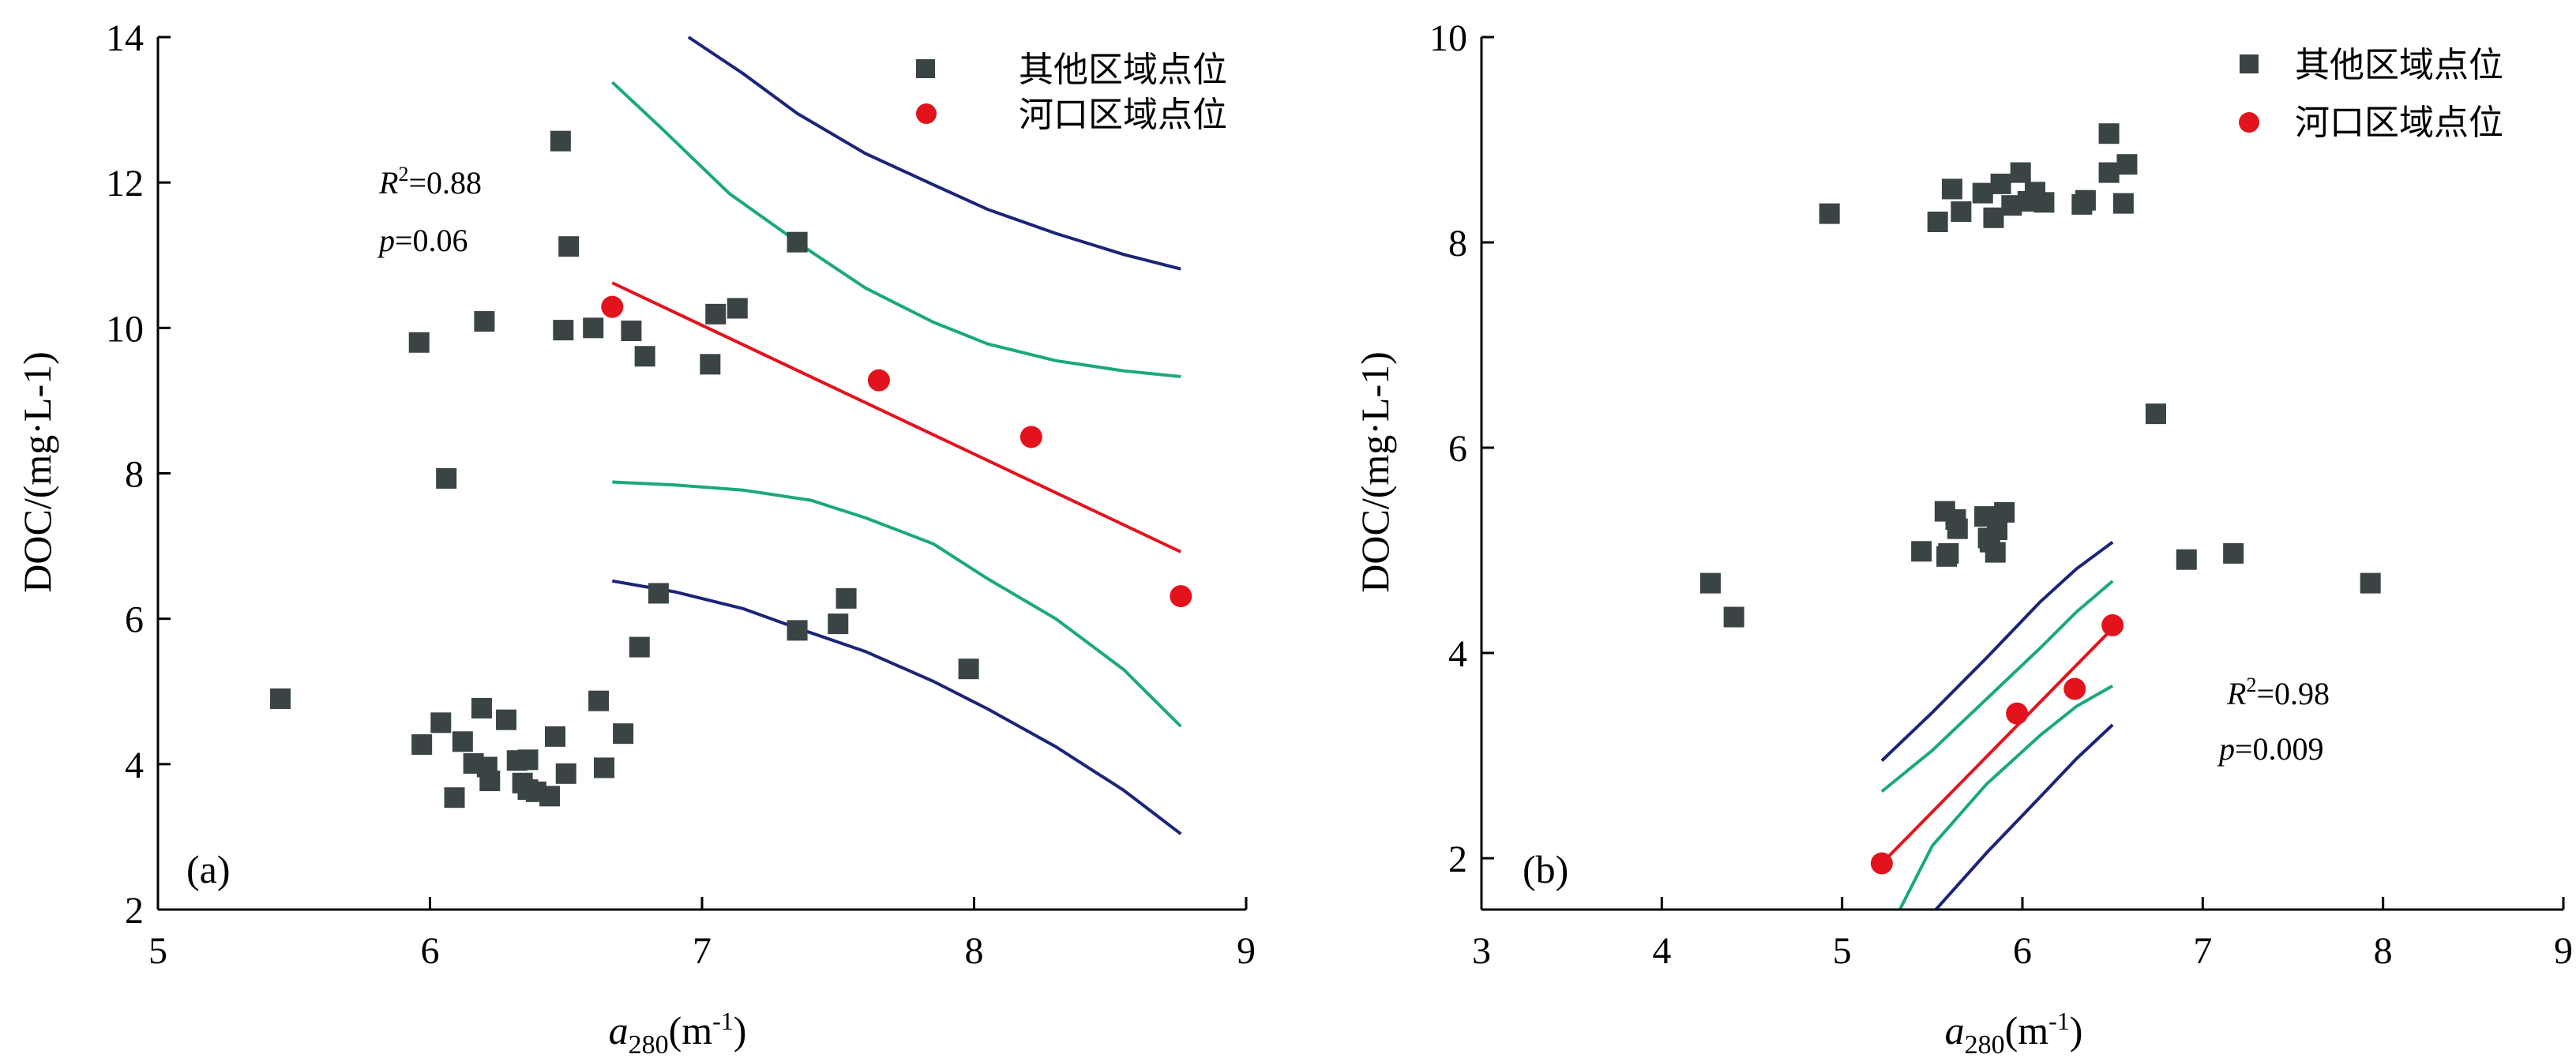 This screenshot has height=1058, width=2576. I want to click on x-tick-label: 8, so click(2383, 951).